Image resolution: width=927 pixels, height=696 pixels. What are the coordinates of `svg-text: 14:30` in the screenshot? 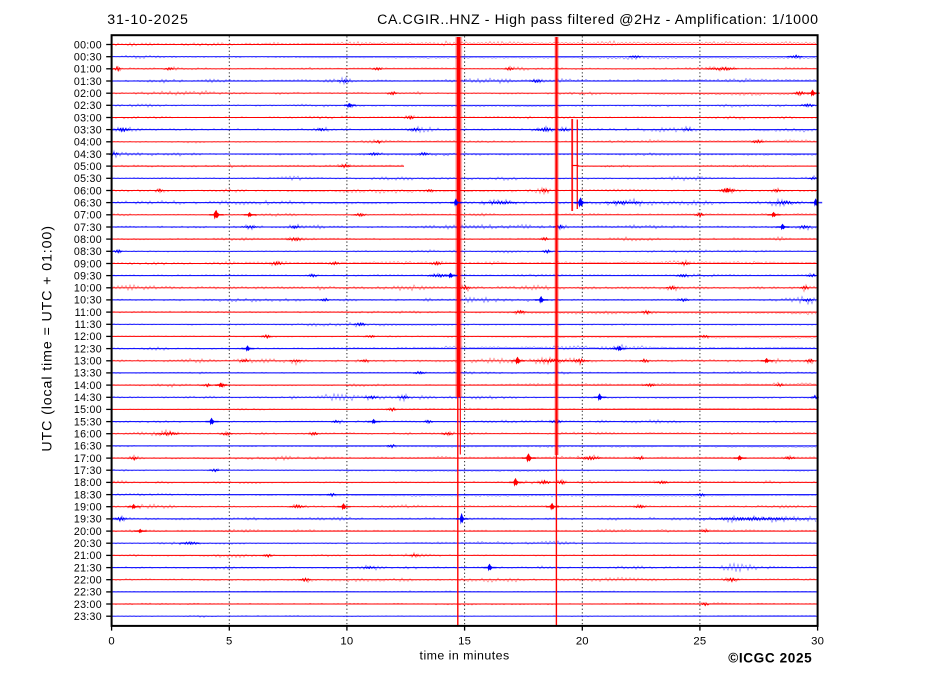 It's located at (88, 398).